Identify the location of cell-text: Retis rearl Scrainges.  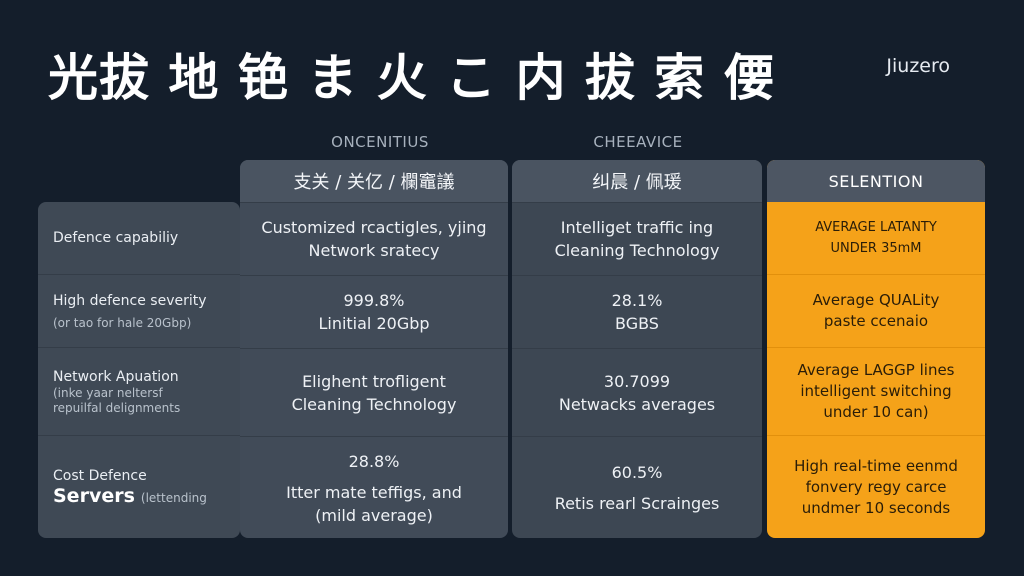
(637, 503).